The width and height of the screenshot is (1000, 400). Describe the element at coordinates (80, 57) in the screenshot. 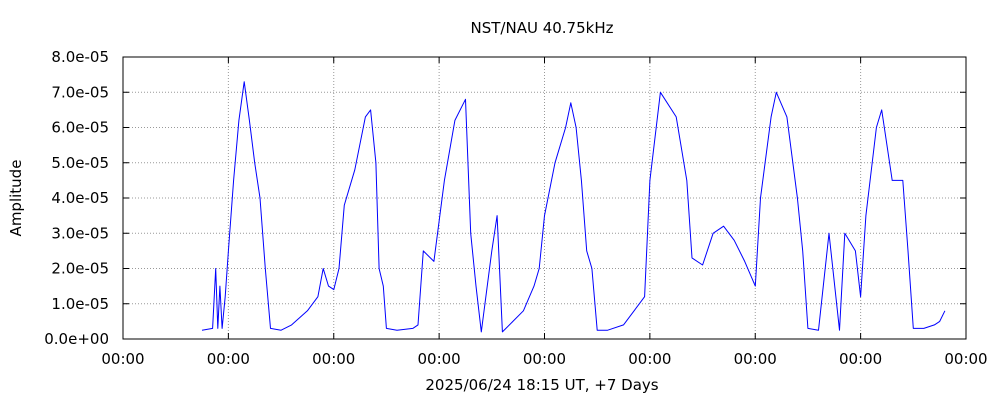

I see `y-tick-label: 8.0e-05` at that location.